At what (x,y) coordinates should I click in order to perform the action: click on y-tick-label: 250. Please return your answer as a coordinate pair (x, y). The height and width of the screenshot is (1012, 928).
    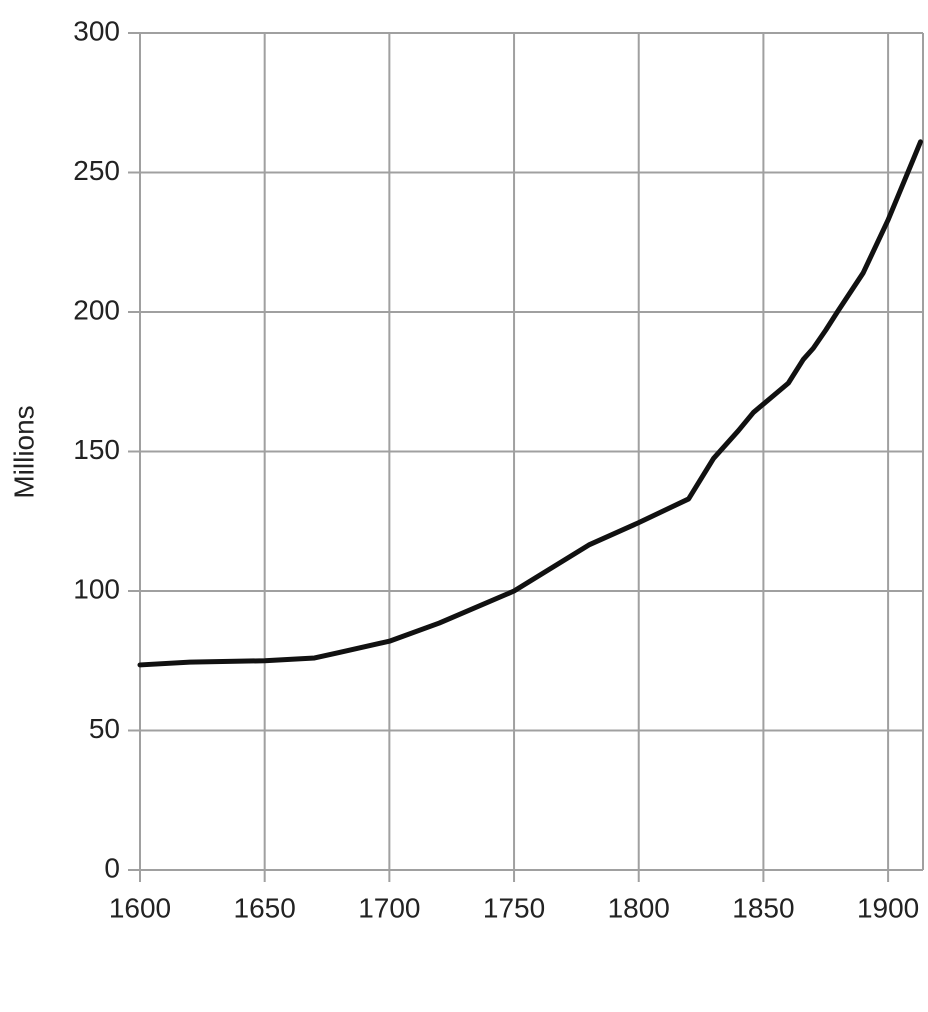
    Looking at the image, I should click on (96, 170).